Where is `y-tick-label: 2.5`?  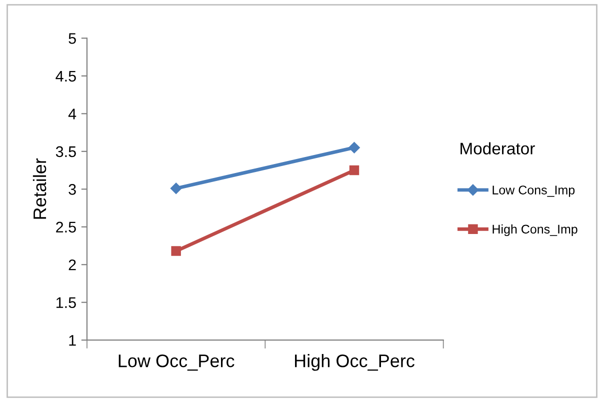
y-tick-label: 2.5 is located at coordinates (66, 227).